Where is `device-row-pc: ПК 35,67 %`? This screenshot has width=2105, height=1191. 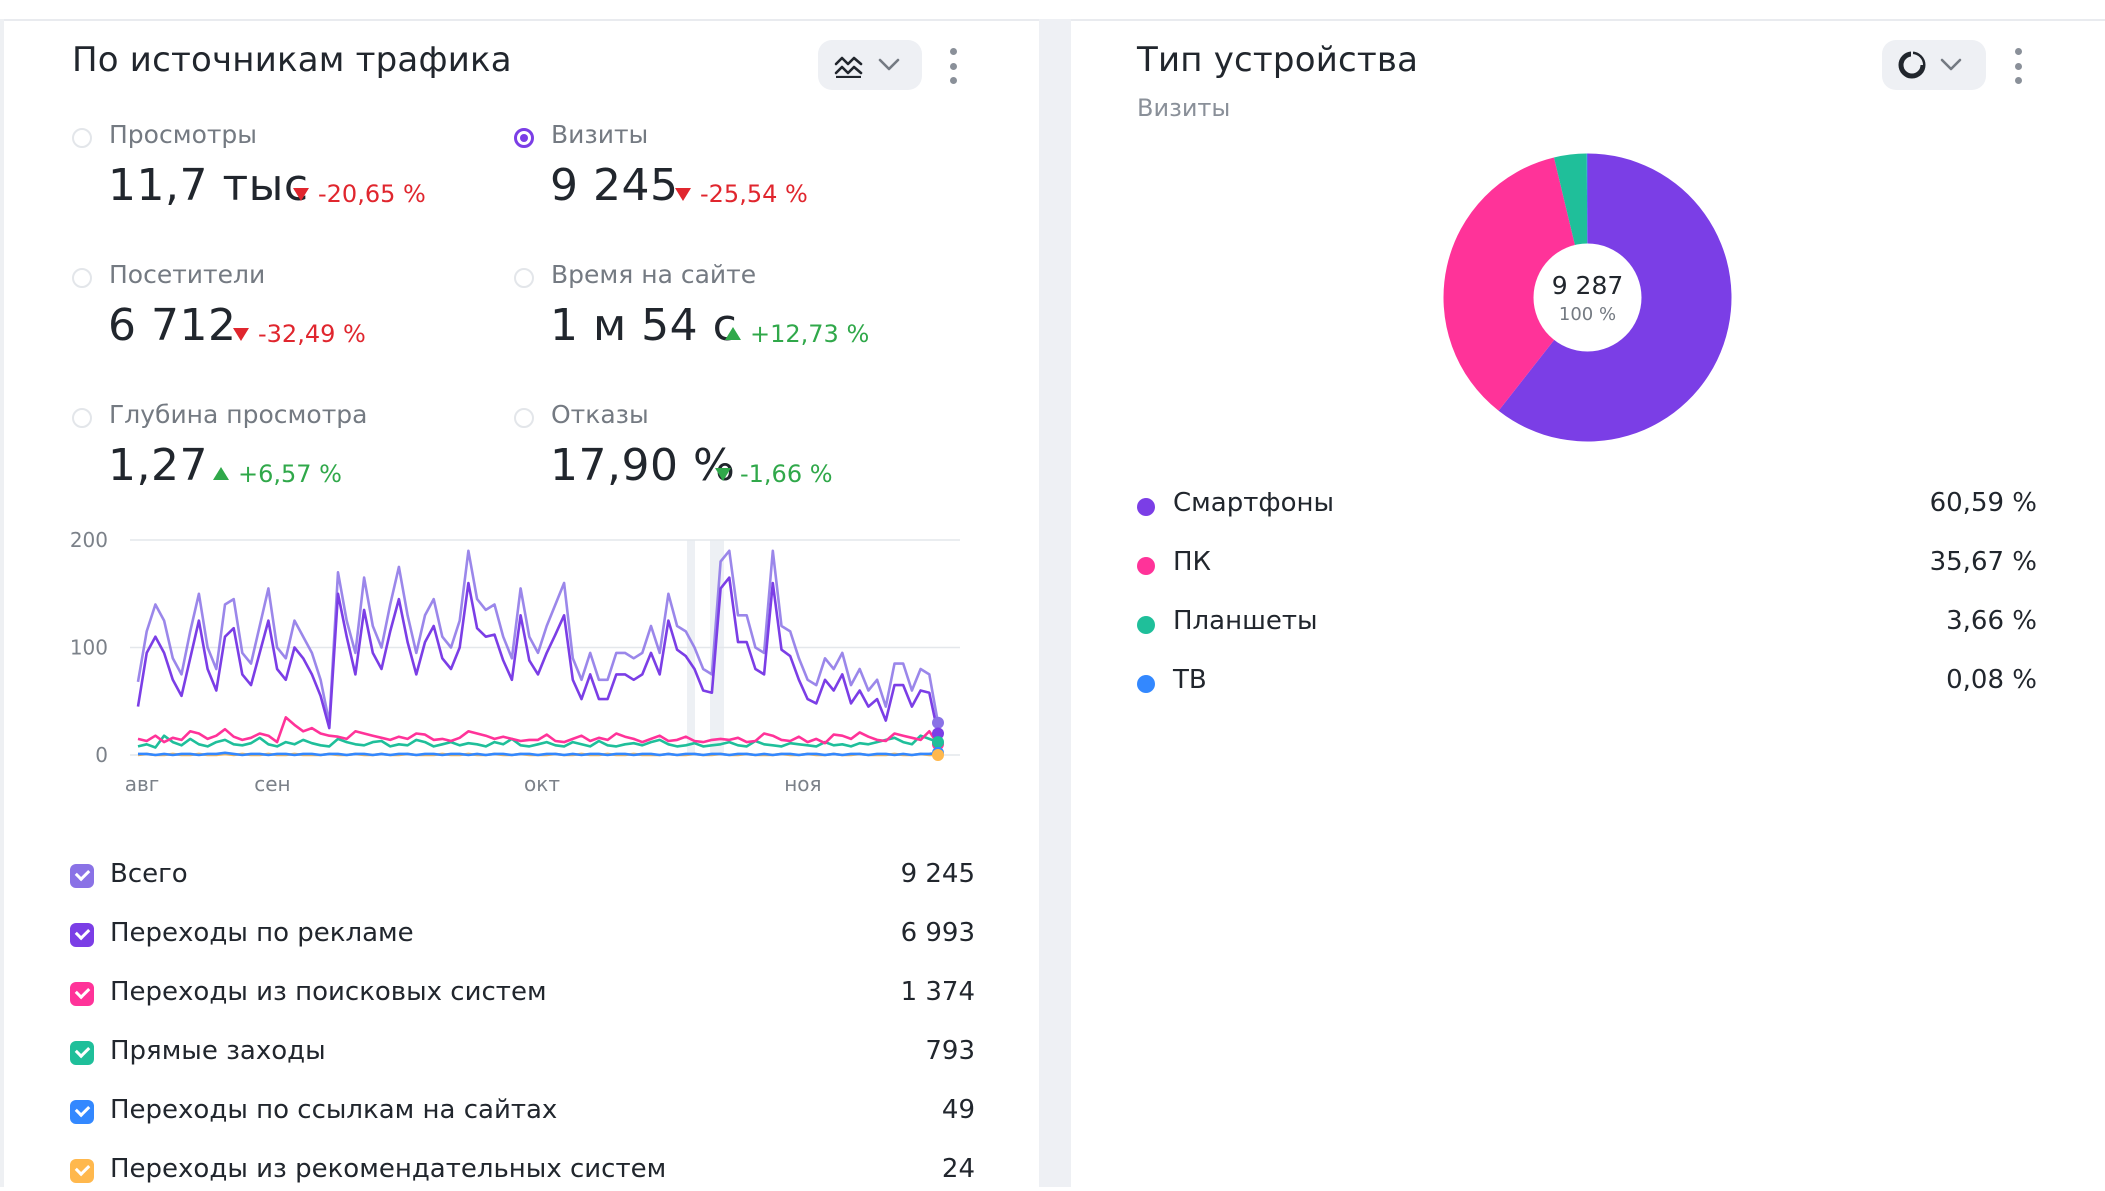
device-row-pc: ПК 35,67 % is located at coordinates (1587, 566).